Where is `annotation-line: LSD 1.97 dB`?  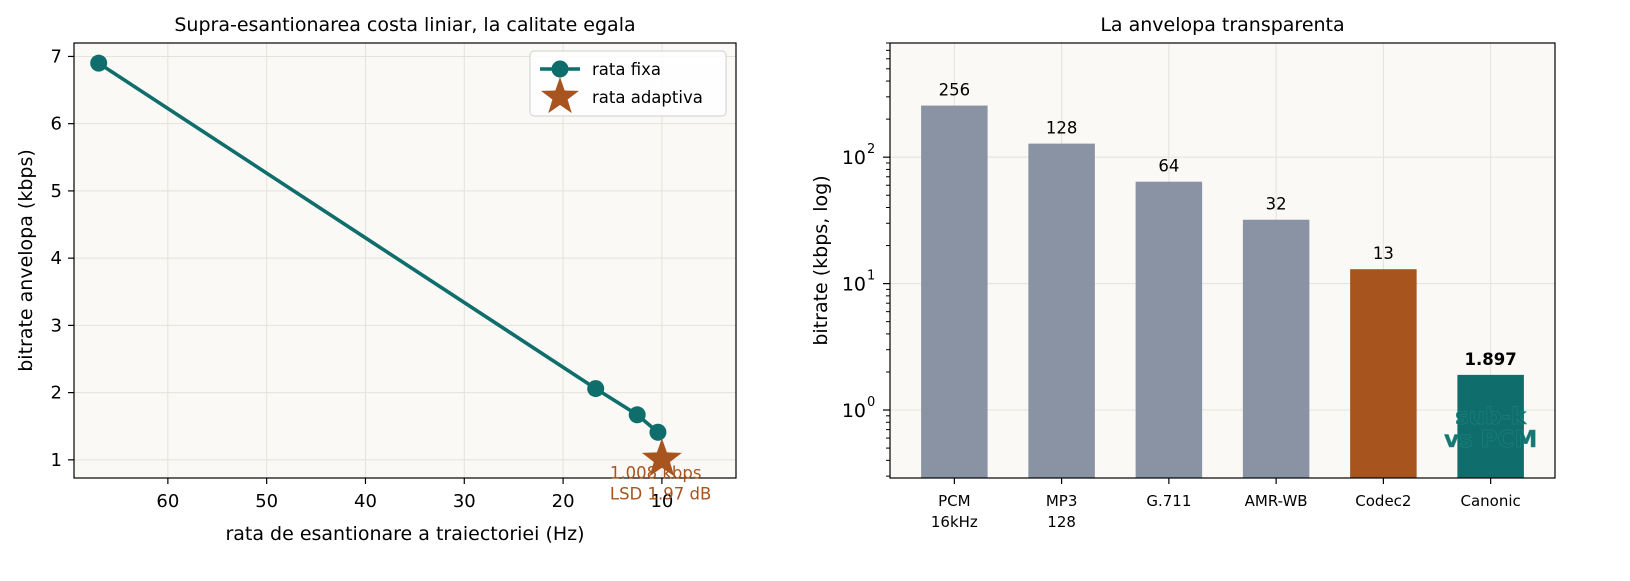
annotation-line: LSD 1.97 dB is located at coordinates (660, 493).